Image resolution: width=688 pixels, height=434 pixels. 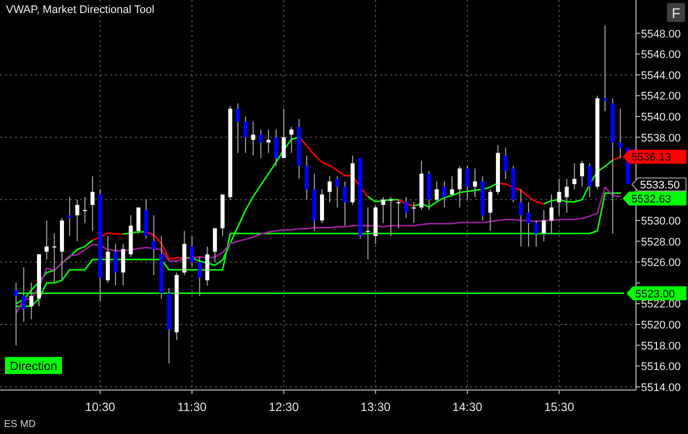 What do you see at coordinates (651, 200) in the screenshot?
I see `data-label: 5532.63` at bounding box center [651, 200].